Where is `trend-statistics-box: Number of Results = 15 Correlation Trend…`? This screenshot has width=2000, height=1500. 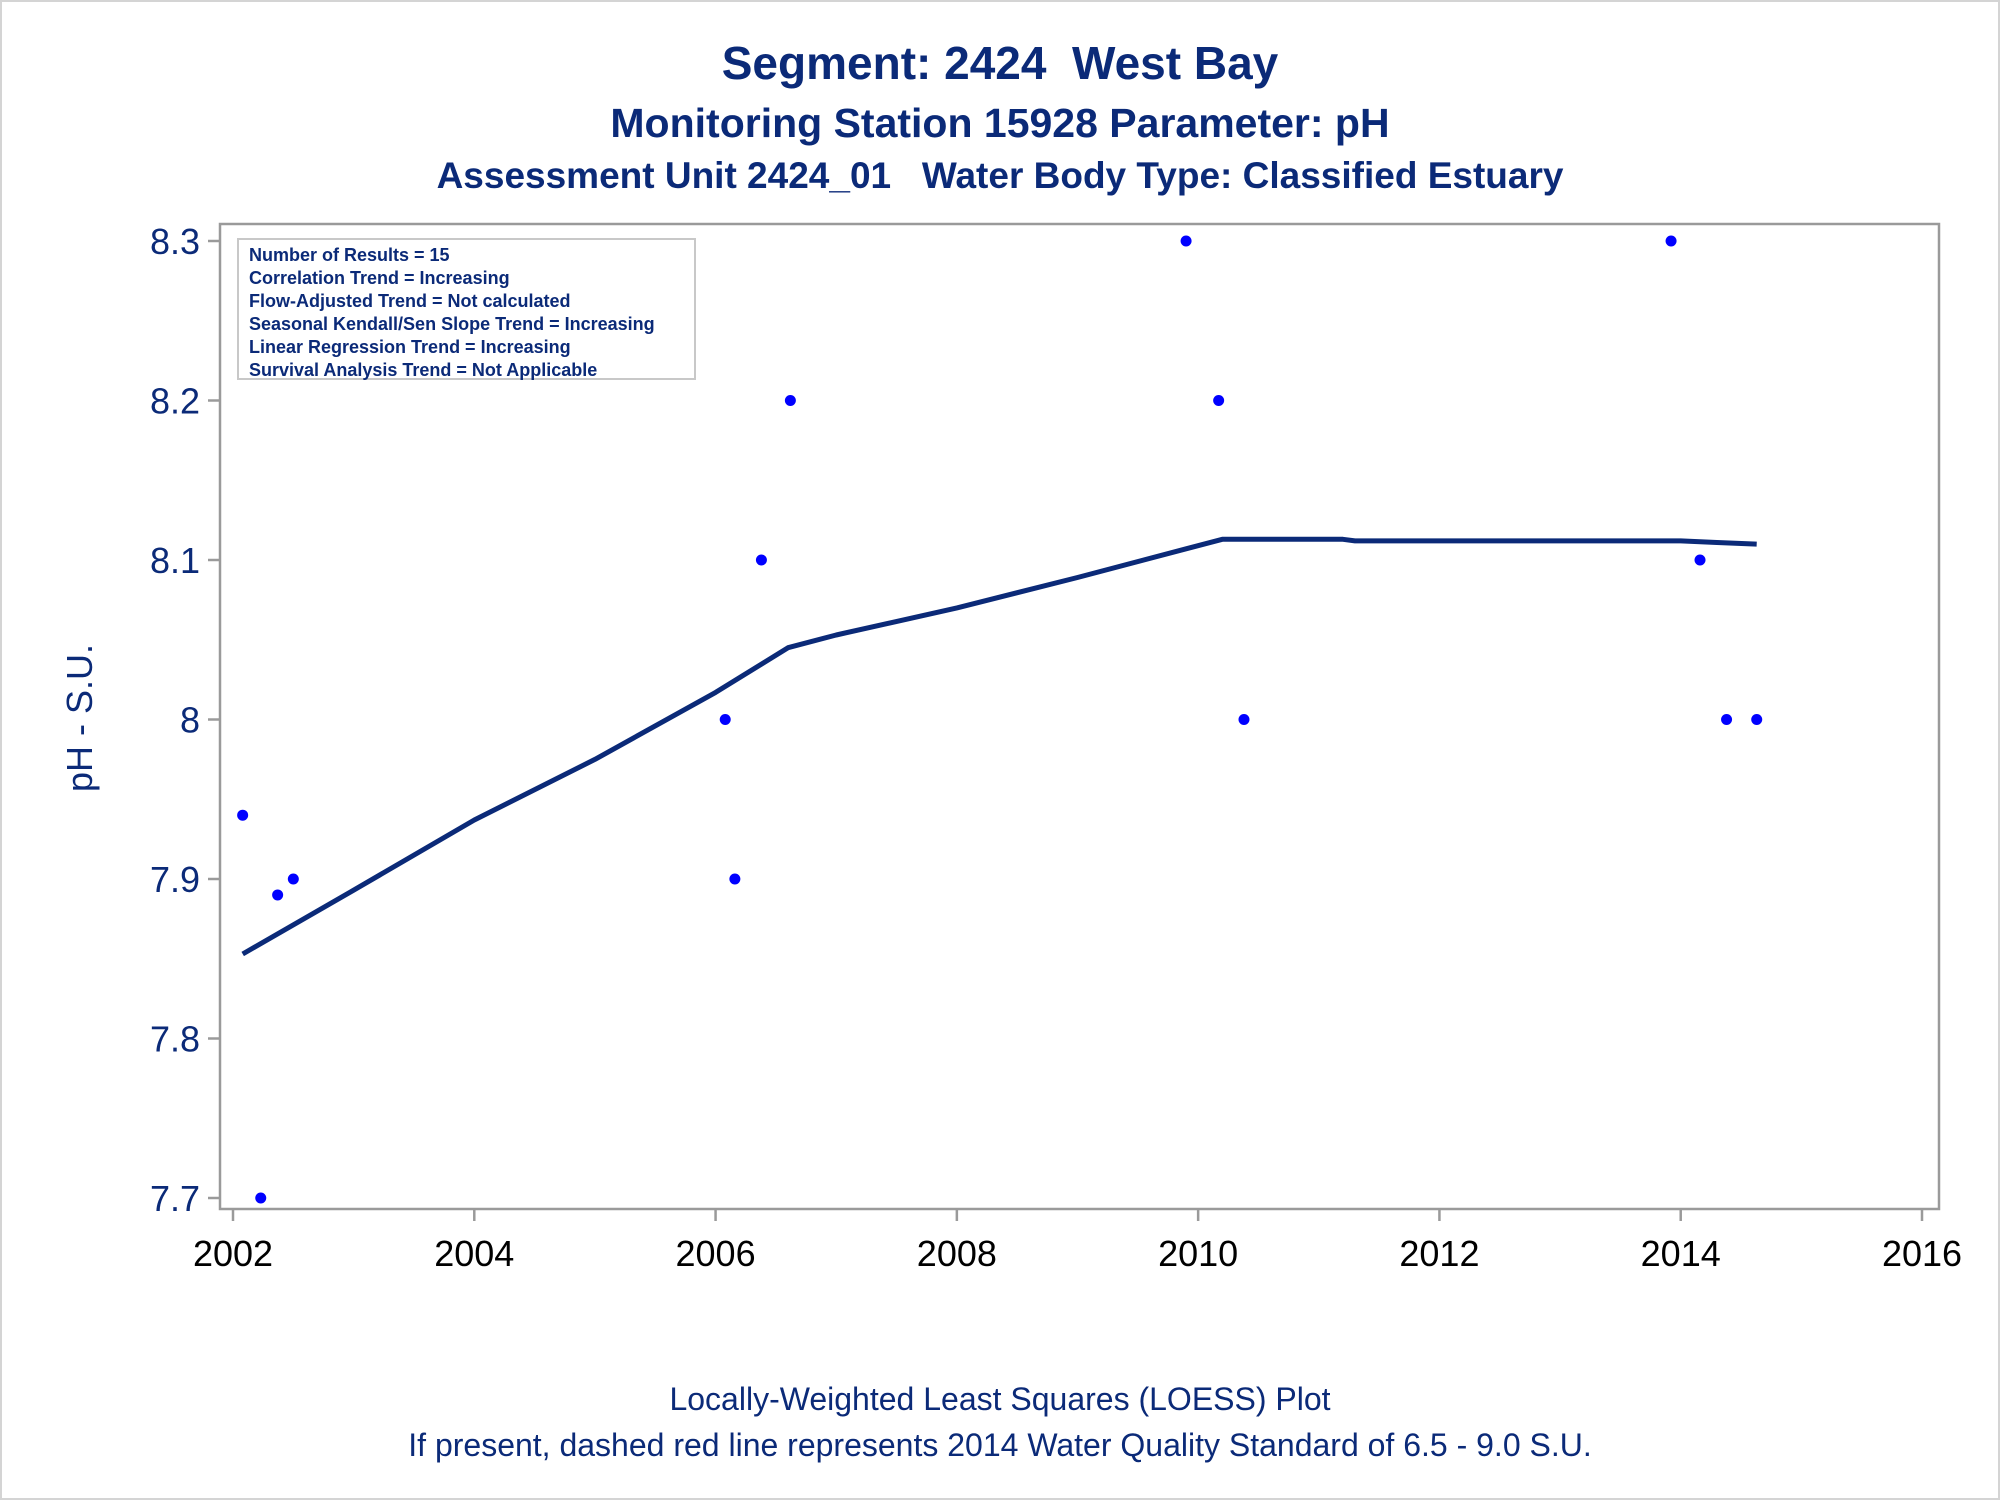 trend-statistics-box: Number of Results = 15 Correlation Trend… is located at coordinates (466, 309).